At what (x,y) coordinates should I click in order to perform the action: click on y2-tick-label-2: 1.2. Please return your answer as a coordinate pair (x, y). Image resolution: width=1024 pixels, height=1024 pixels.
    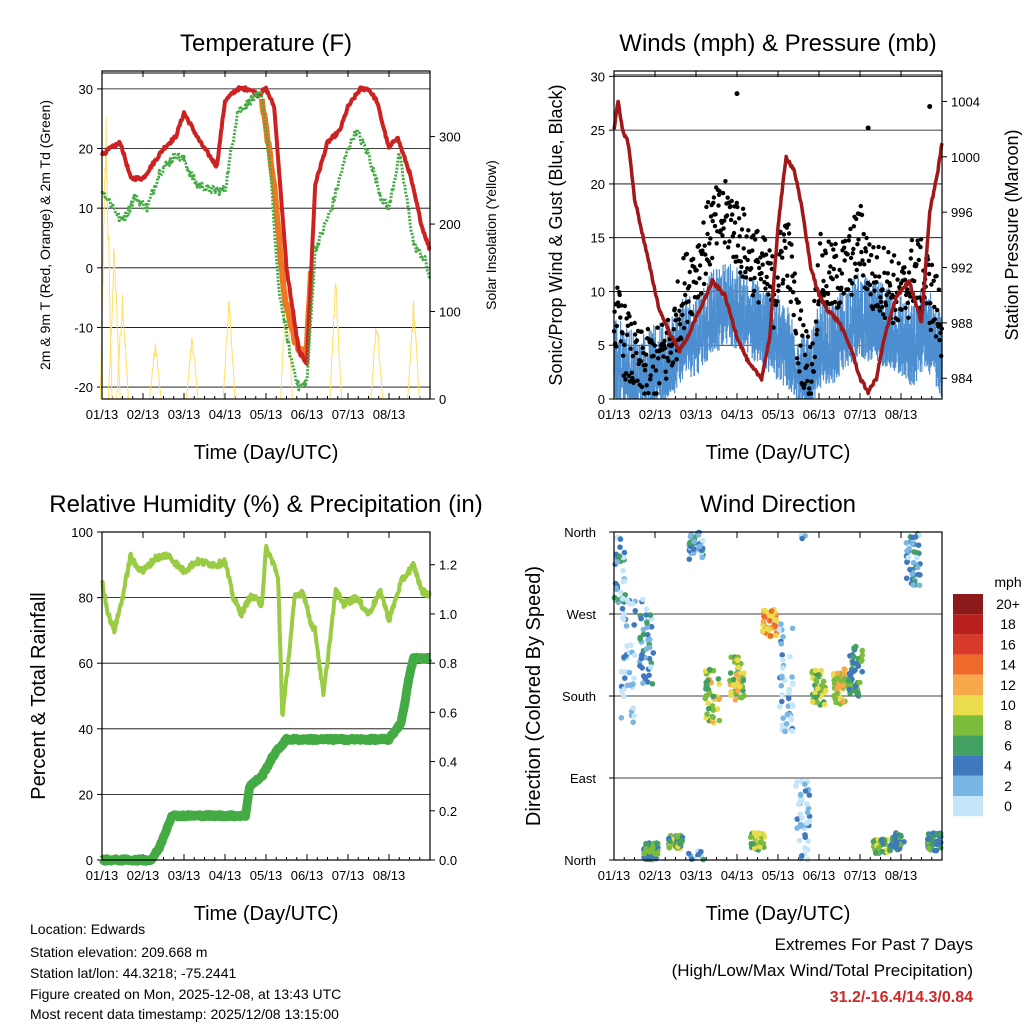
    Looking at the image, I should click on (448, 565).